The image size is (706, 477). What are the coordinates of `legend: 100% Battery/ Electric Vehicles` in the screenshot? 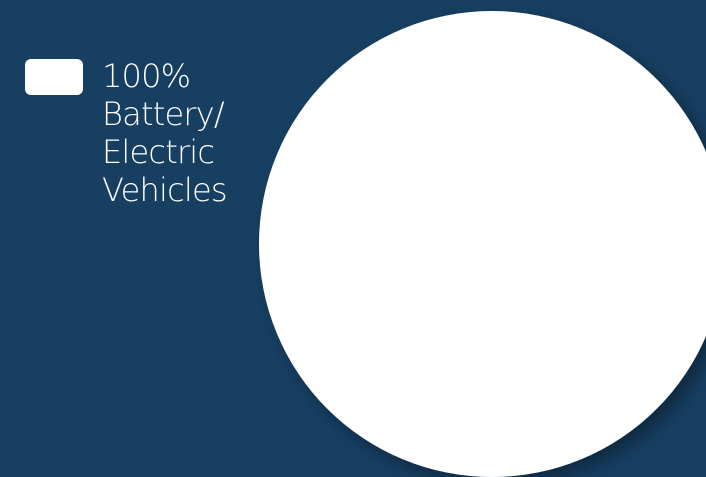 It's located at (140, 133).